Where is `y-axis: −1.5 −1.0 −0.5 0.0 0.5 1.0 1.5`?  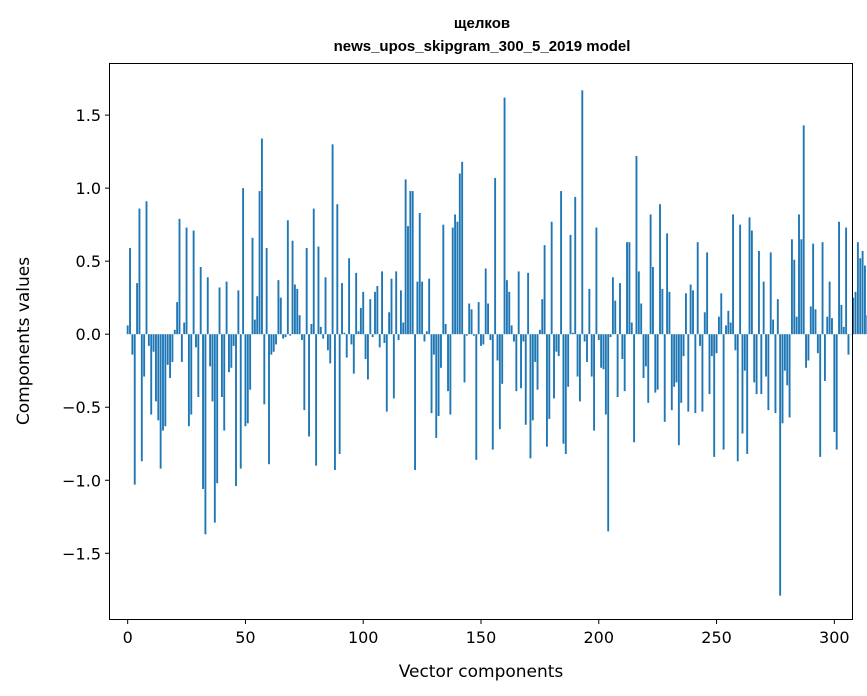 y-axis: −1.5 −1.0 −0.5 0.0 0.5 1.0 1.5 is located at coordinates (86, 334).